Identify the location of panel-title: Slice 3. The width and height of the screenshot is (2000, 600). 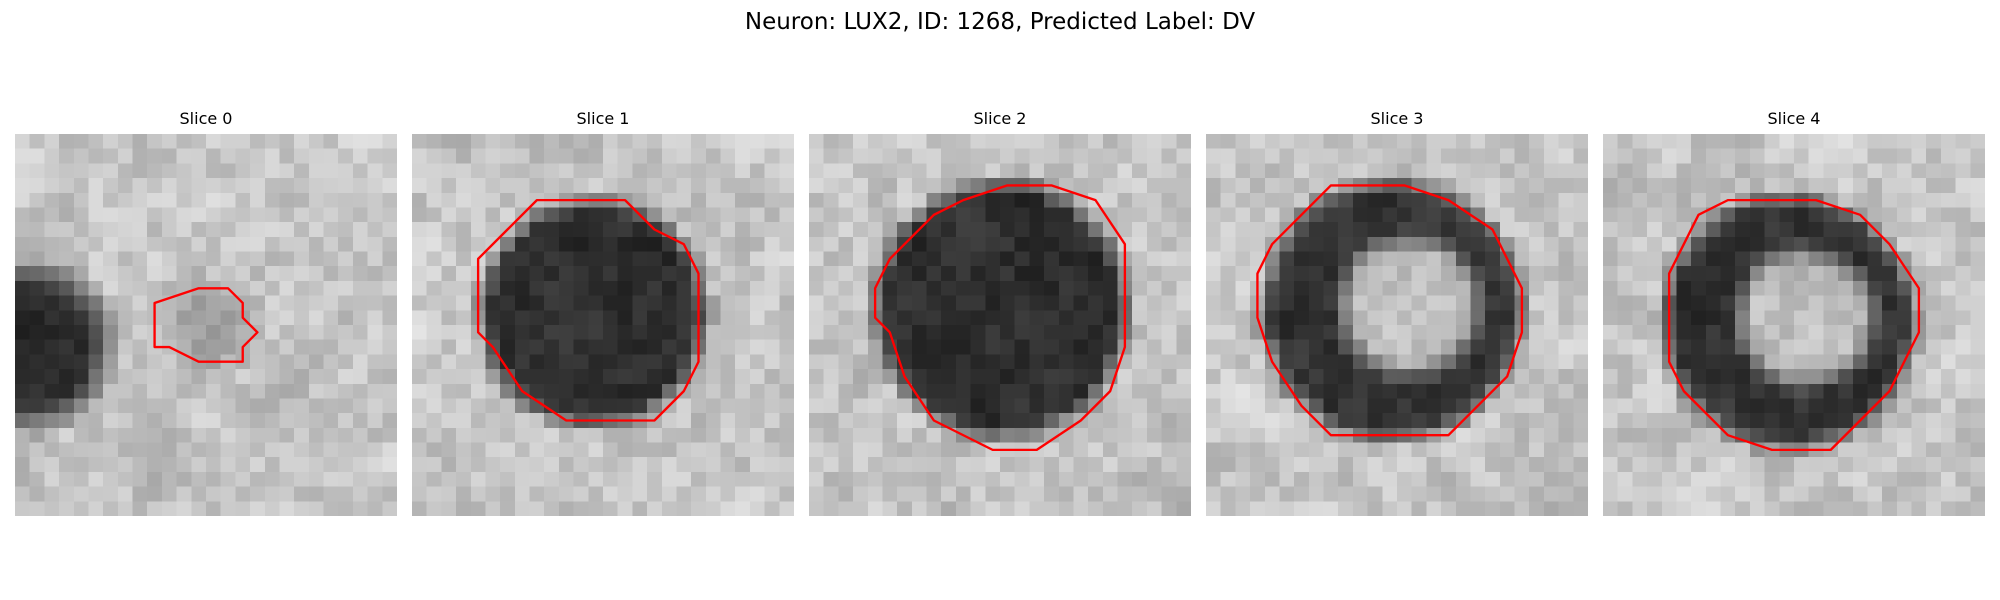
(1397, 118).